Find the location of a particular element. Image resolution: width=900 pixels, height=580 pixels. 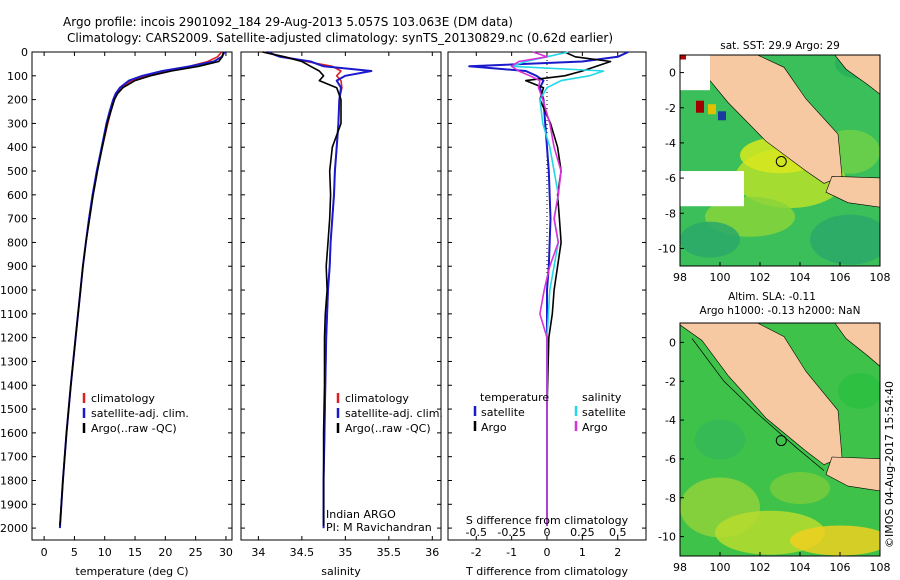

series-line-satellite-adj-clim- is located at coordinates (319, 290).